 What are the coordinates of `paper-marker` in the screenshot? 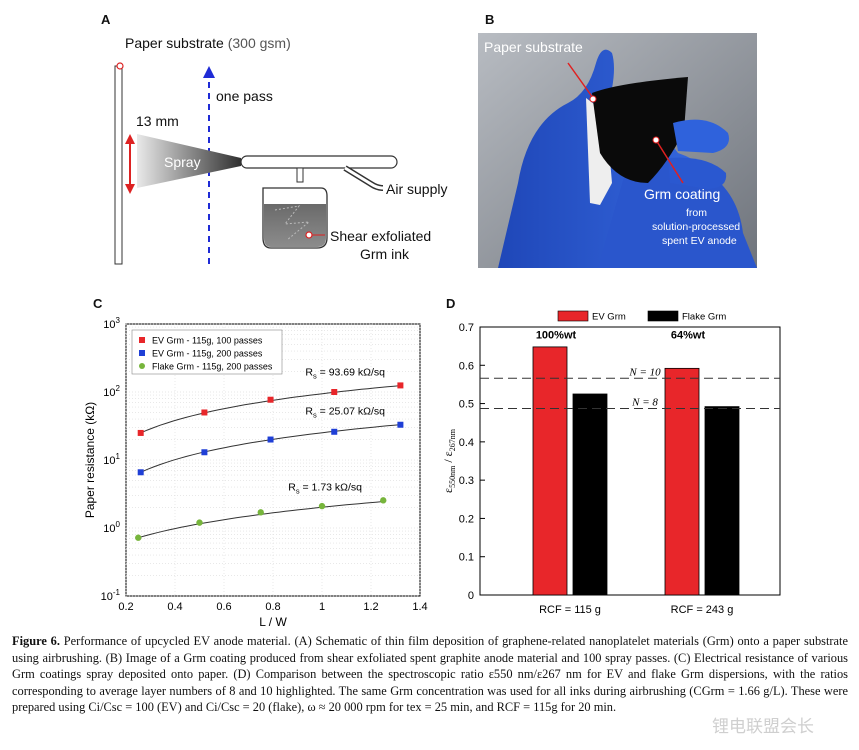 It's located at (120, 66).